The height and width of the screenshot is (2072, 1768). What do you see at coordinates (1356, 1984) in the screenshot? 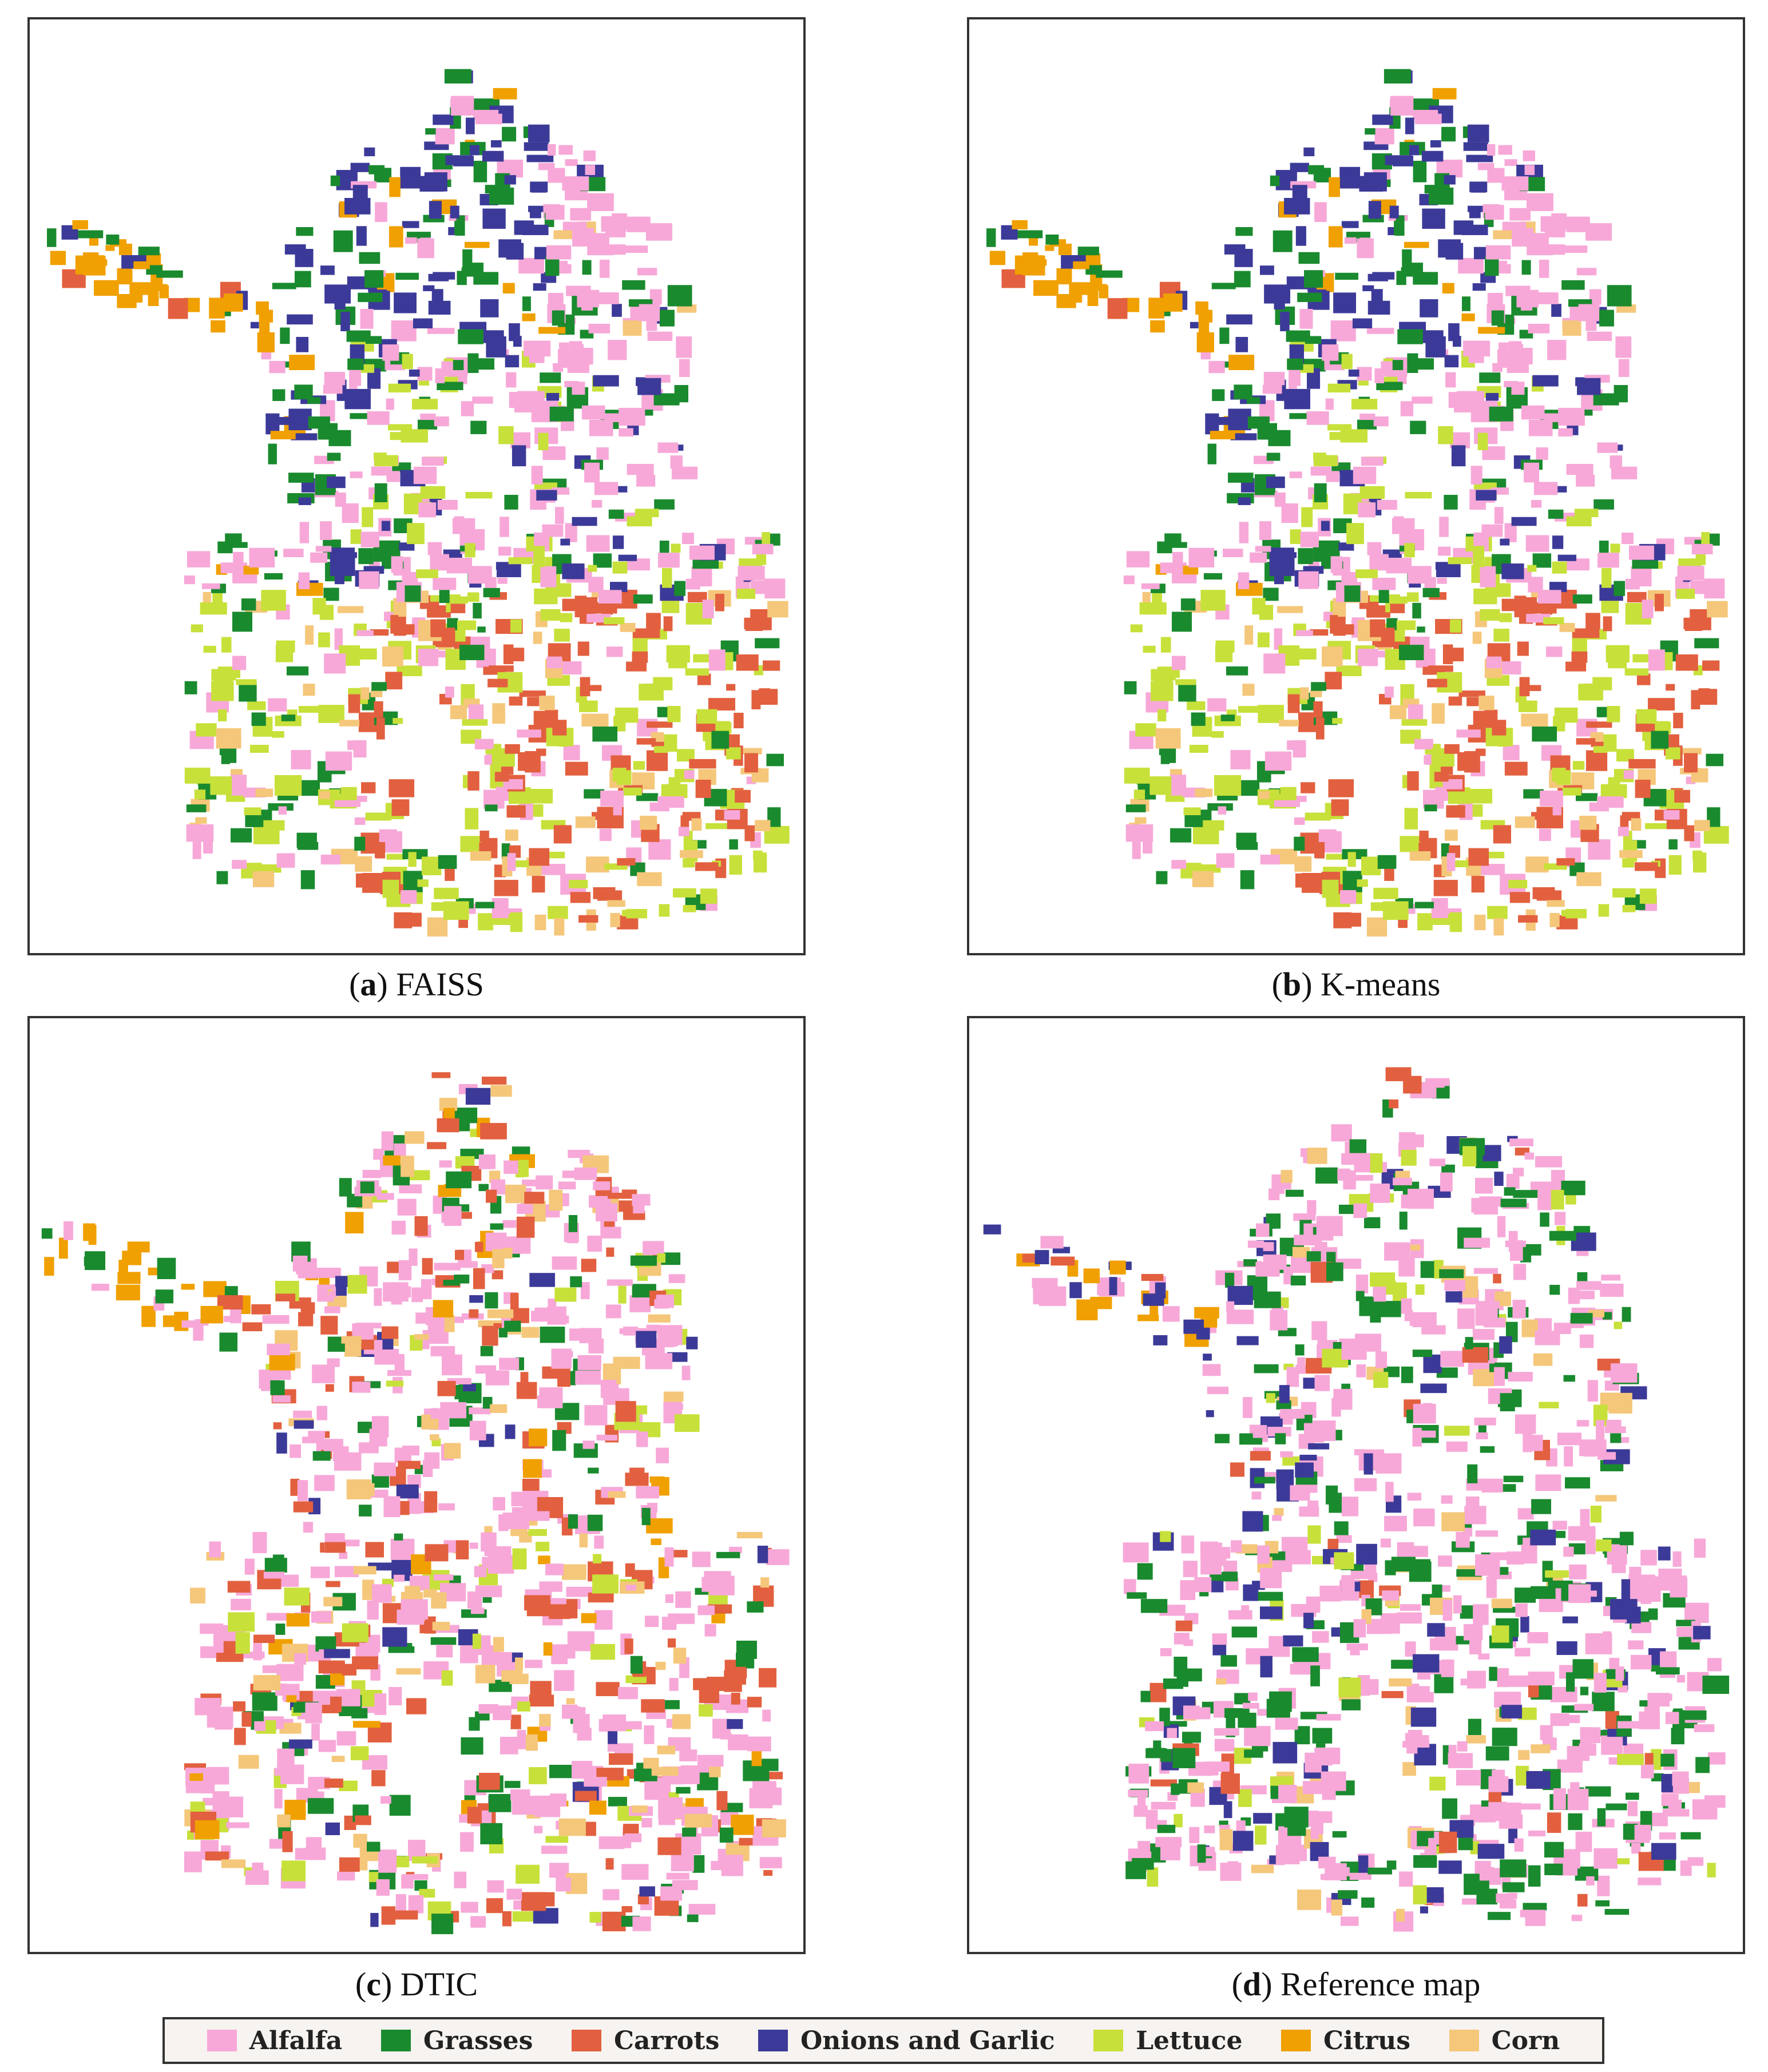
I see `caption-reference: (d) Reference map` at bounding box center [1356, 1984].